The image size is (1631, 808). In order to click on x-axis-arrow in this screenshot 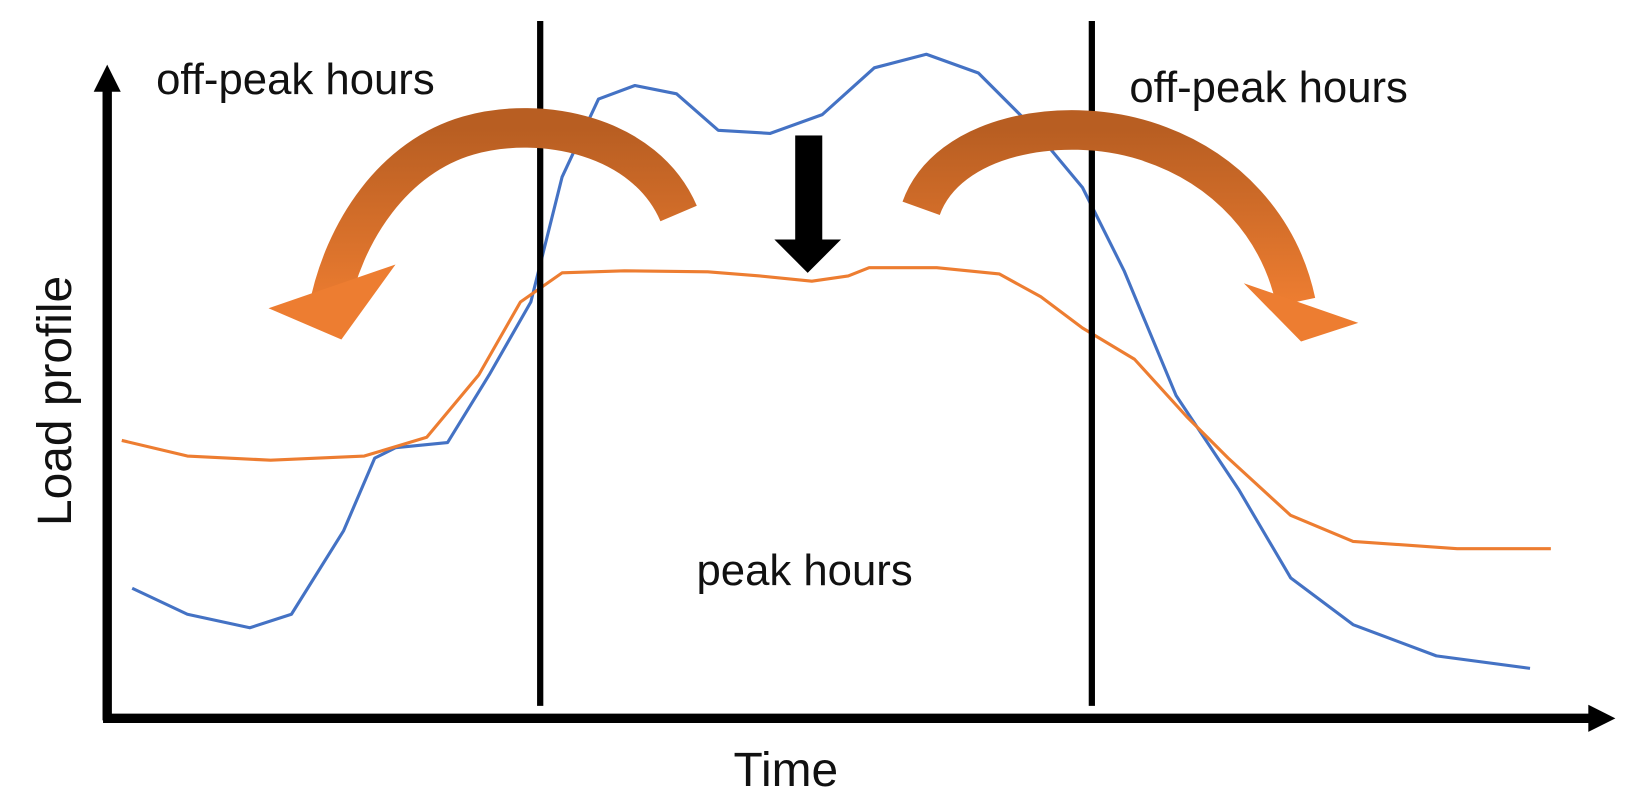, I will do `click(1602, 718)`.